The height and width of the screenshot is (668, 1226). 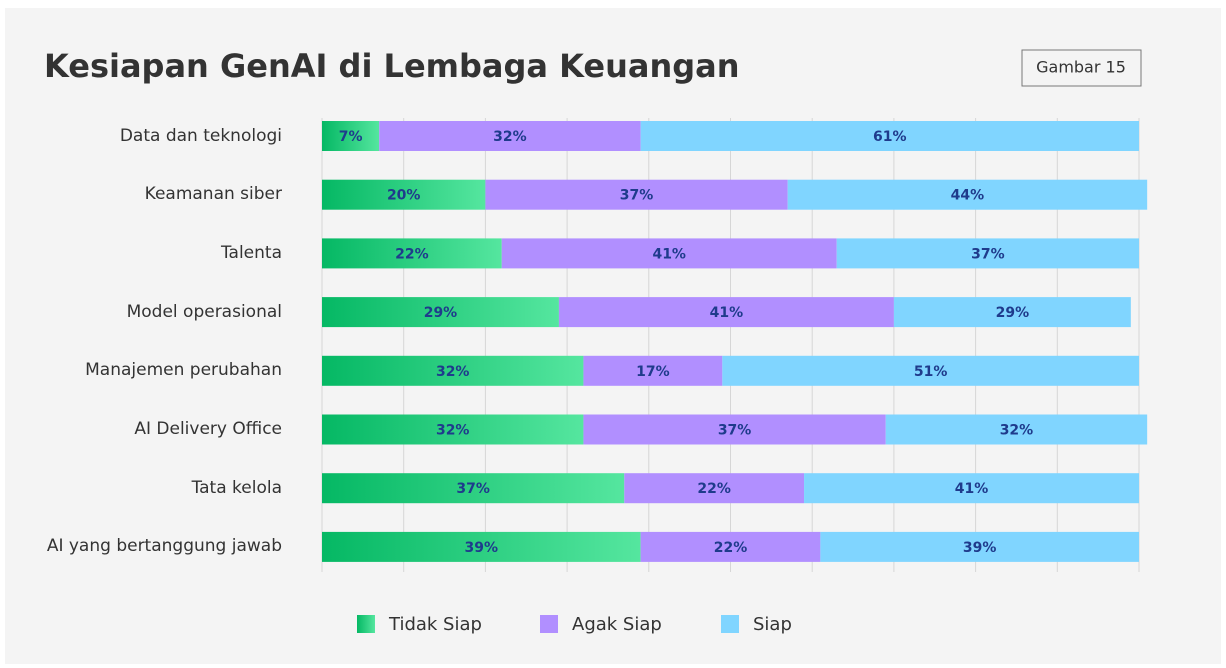 I want to click on value-label: 20%, so click(x=404, y=196).